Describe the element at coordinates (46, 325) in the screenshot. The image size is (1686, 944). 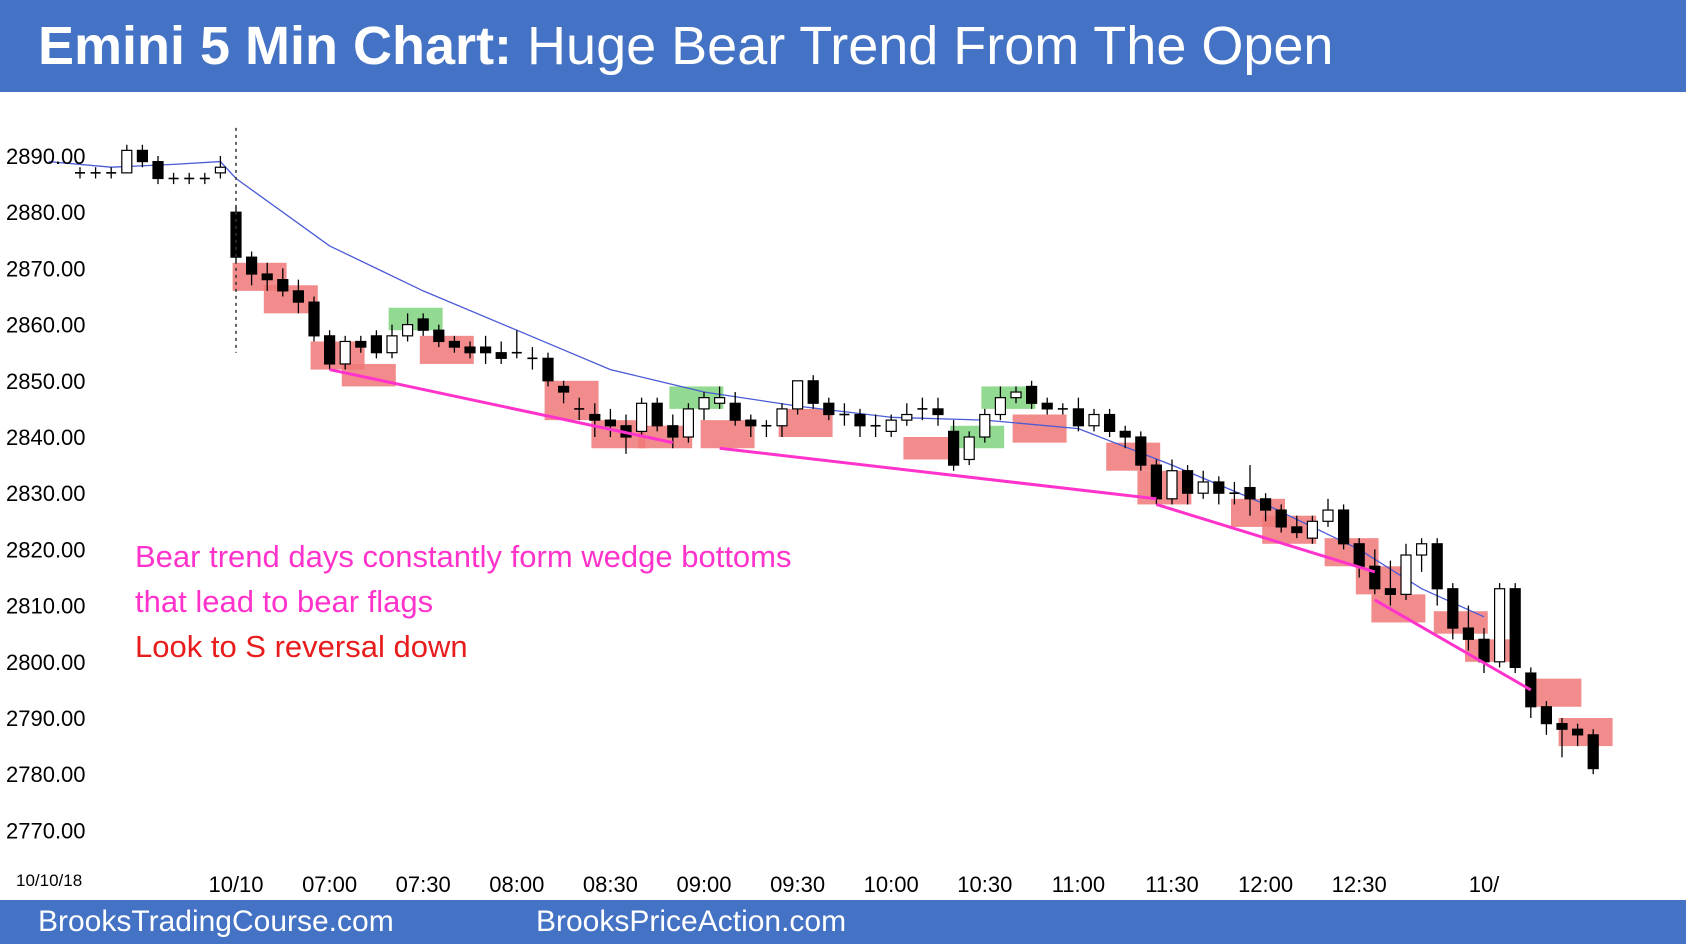
I see `y-tick-label: 2860.00` at that location.